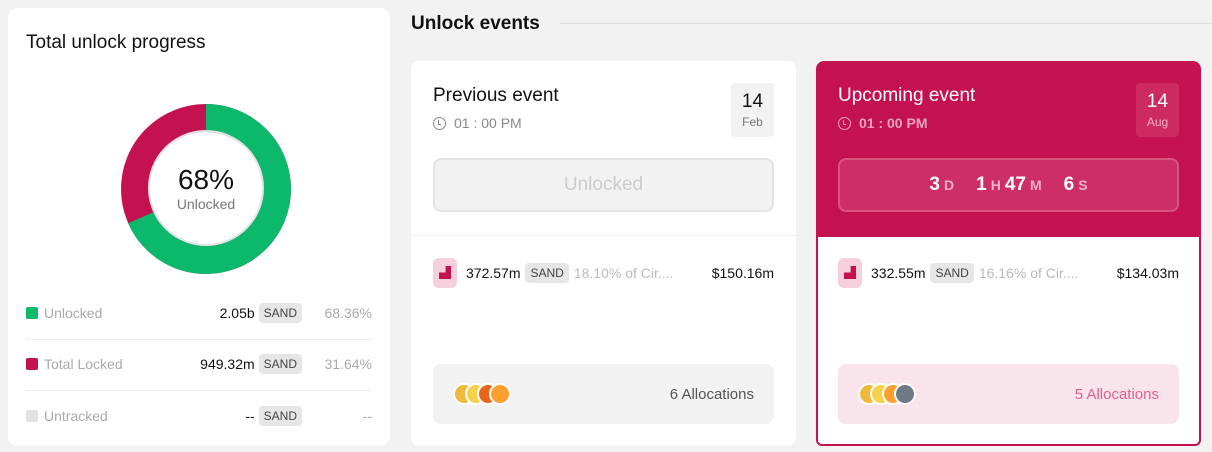 This screenshot has height=452, width=1212. Describe the element at coordinates (32, 364) in the screenshot. I see `swatch-locked` at that location.